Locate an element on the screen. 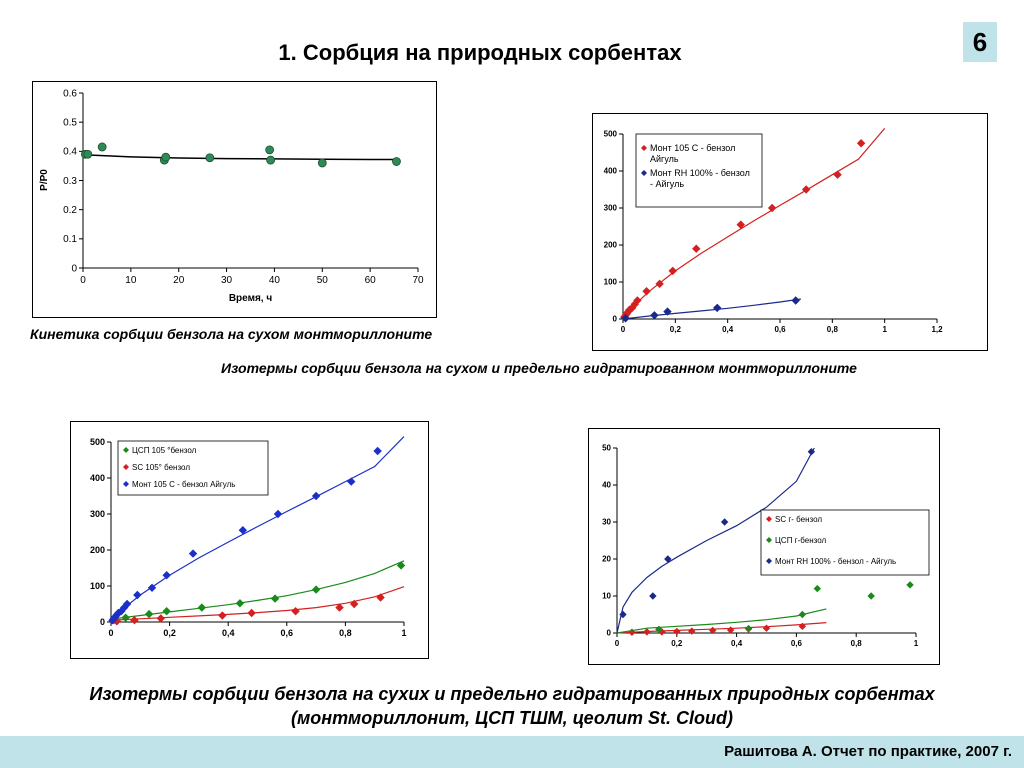  slide-number-badge: 6 is located at coordinates (980, 42).